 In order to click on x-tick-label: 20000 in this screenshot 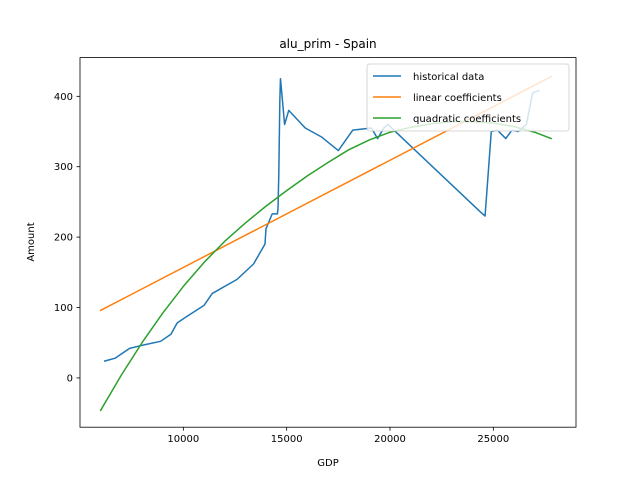, I will do `click(390, 439)`.